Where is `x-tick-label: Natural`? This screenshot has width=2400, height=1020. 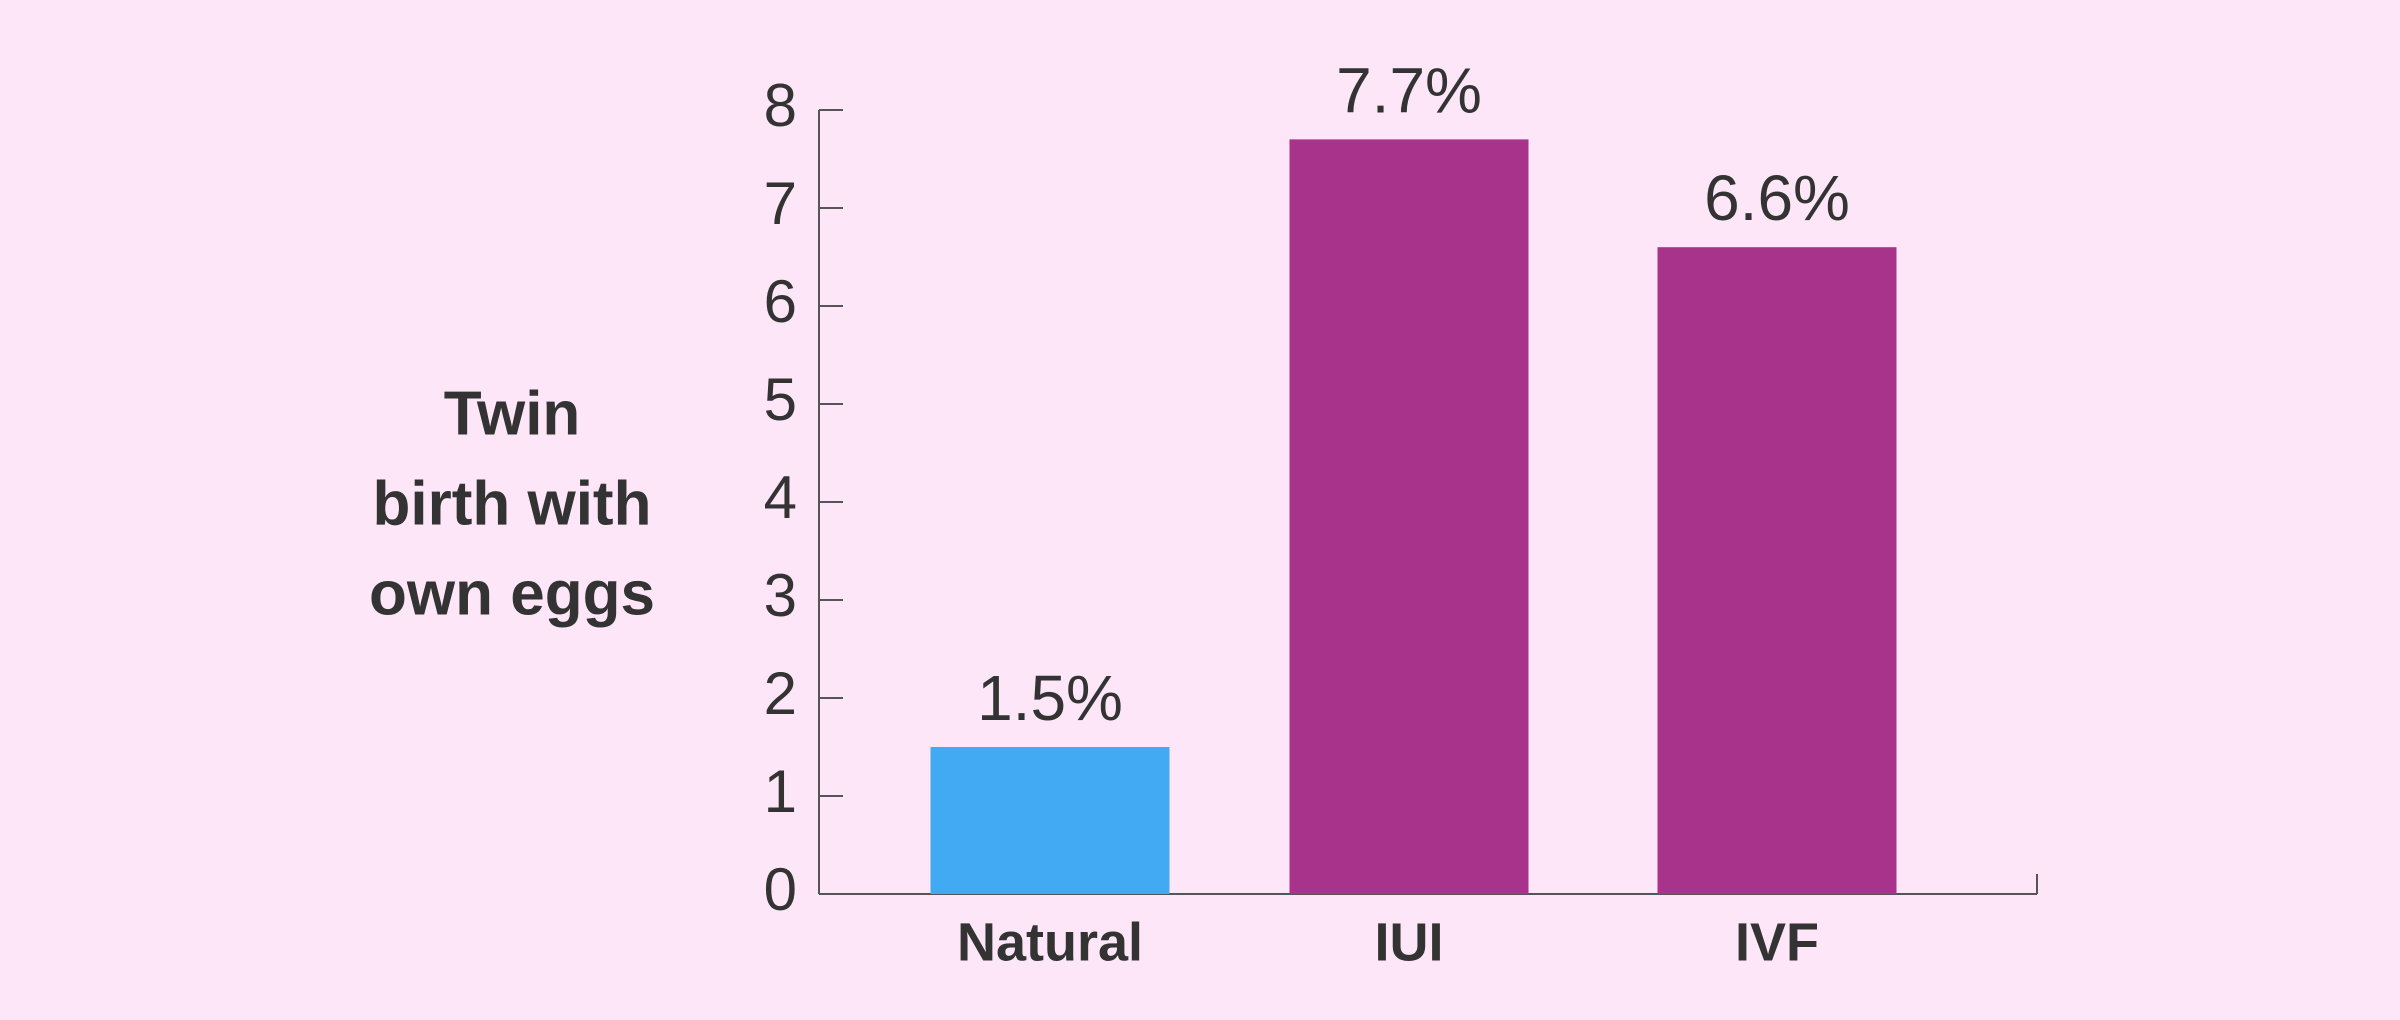 x-tick-label: Natural is located at coordinates (1050, 942).